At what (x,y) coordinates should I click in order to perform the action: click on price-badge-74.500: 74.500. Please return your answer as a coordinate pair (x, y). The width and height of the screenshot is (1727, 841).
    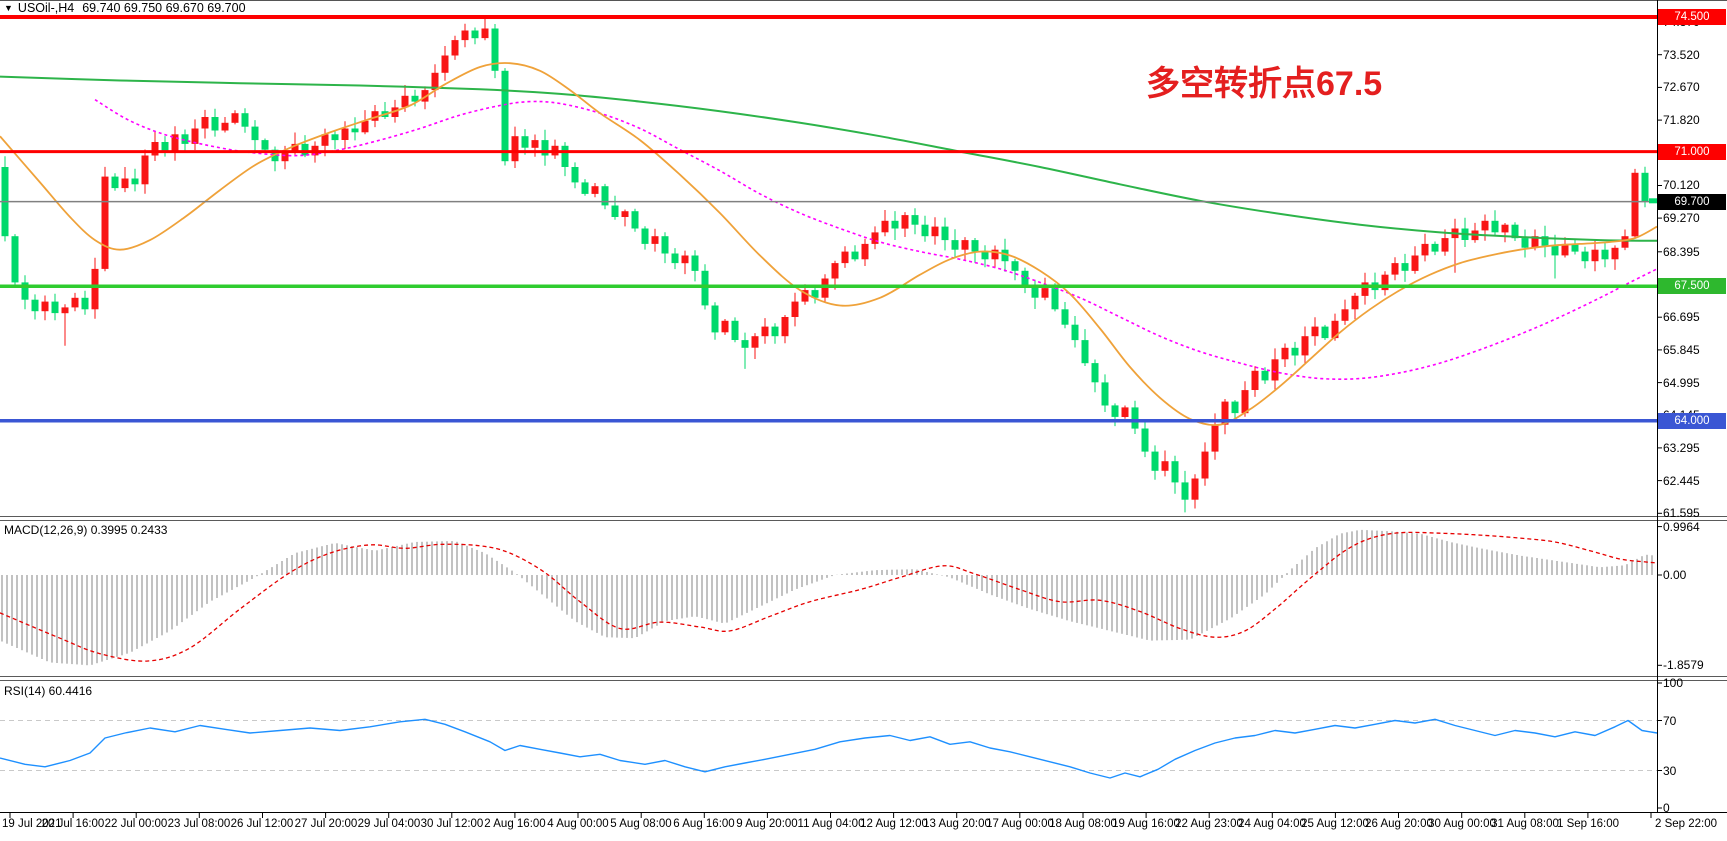
    Looking at the image, I should click on (1692, 17).